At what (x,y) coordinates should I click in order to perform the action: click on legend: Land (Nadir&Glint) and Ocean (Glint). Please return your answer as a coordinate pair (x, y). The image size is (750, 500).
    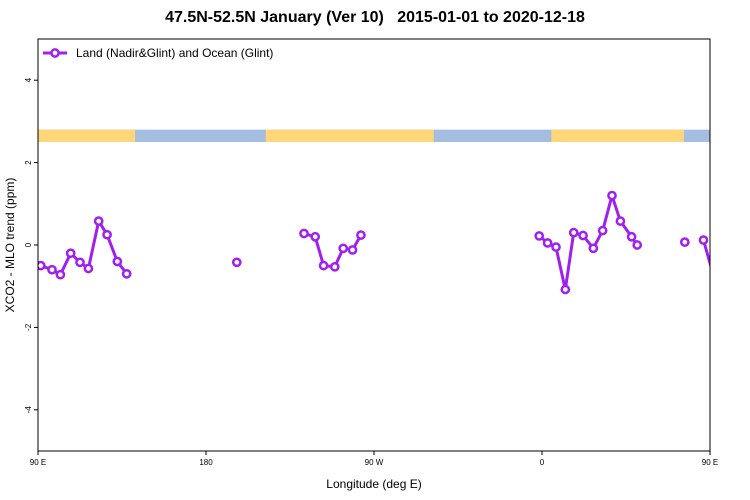
    Looking at the image, I should click on (158, 53).